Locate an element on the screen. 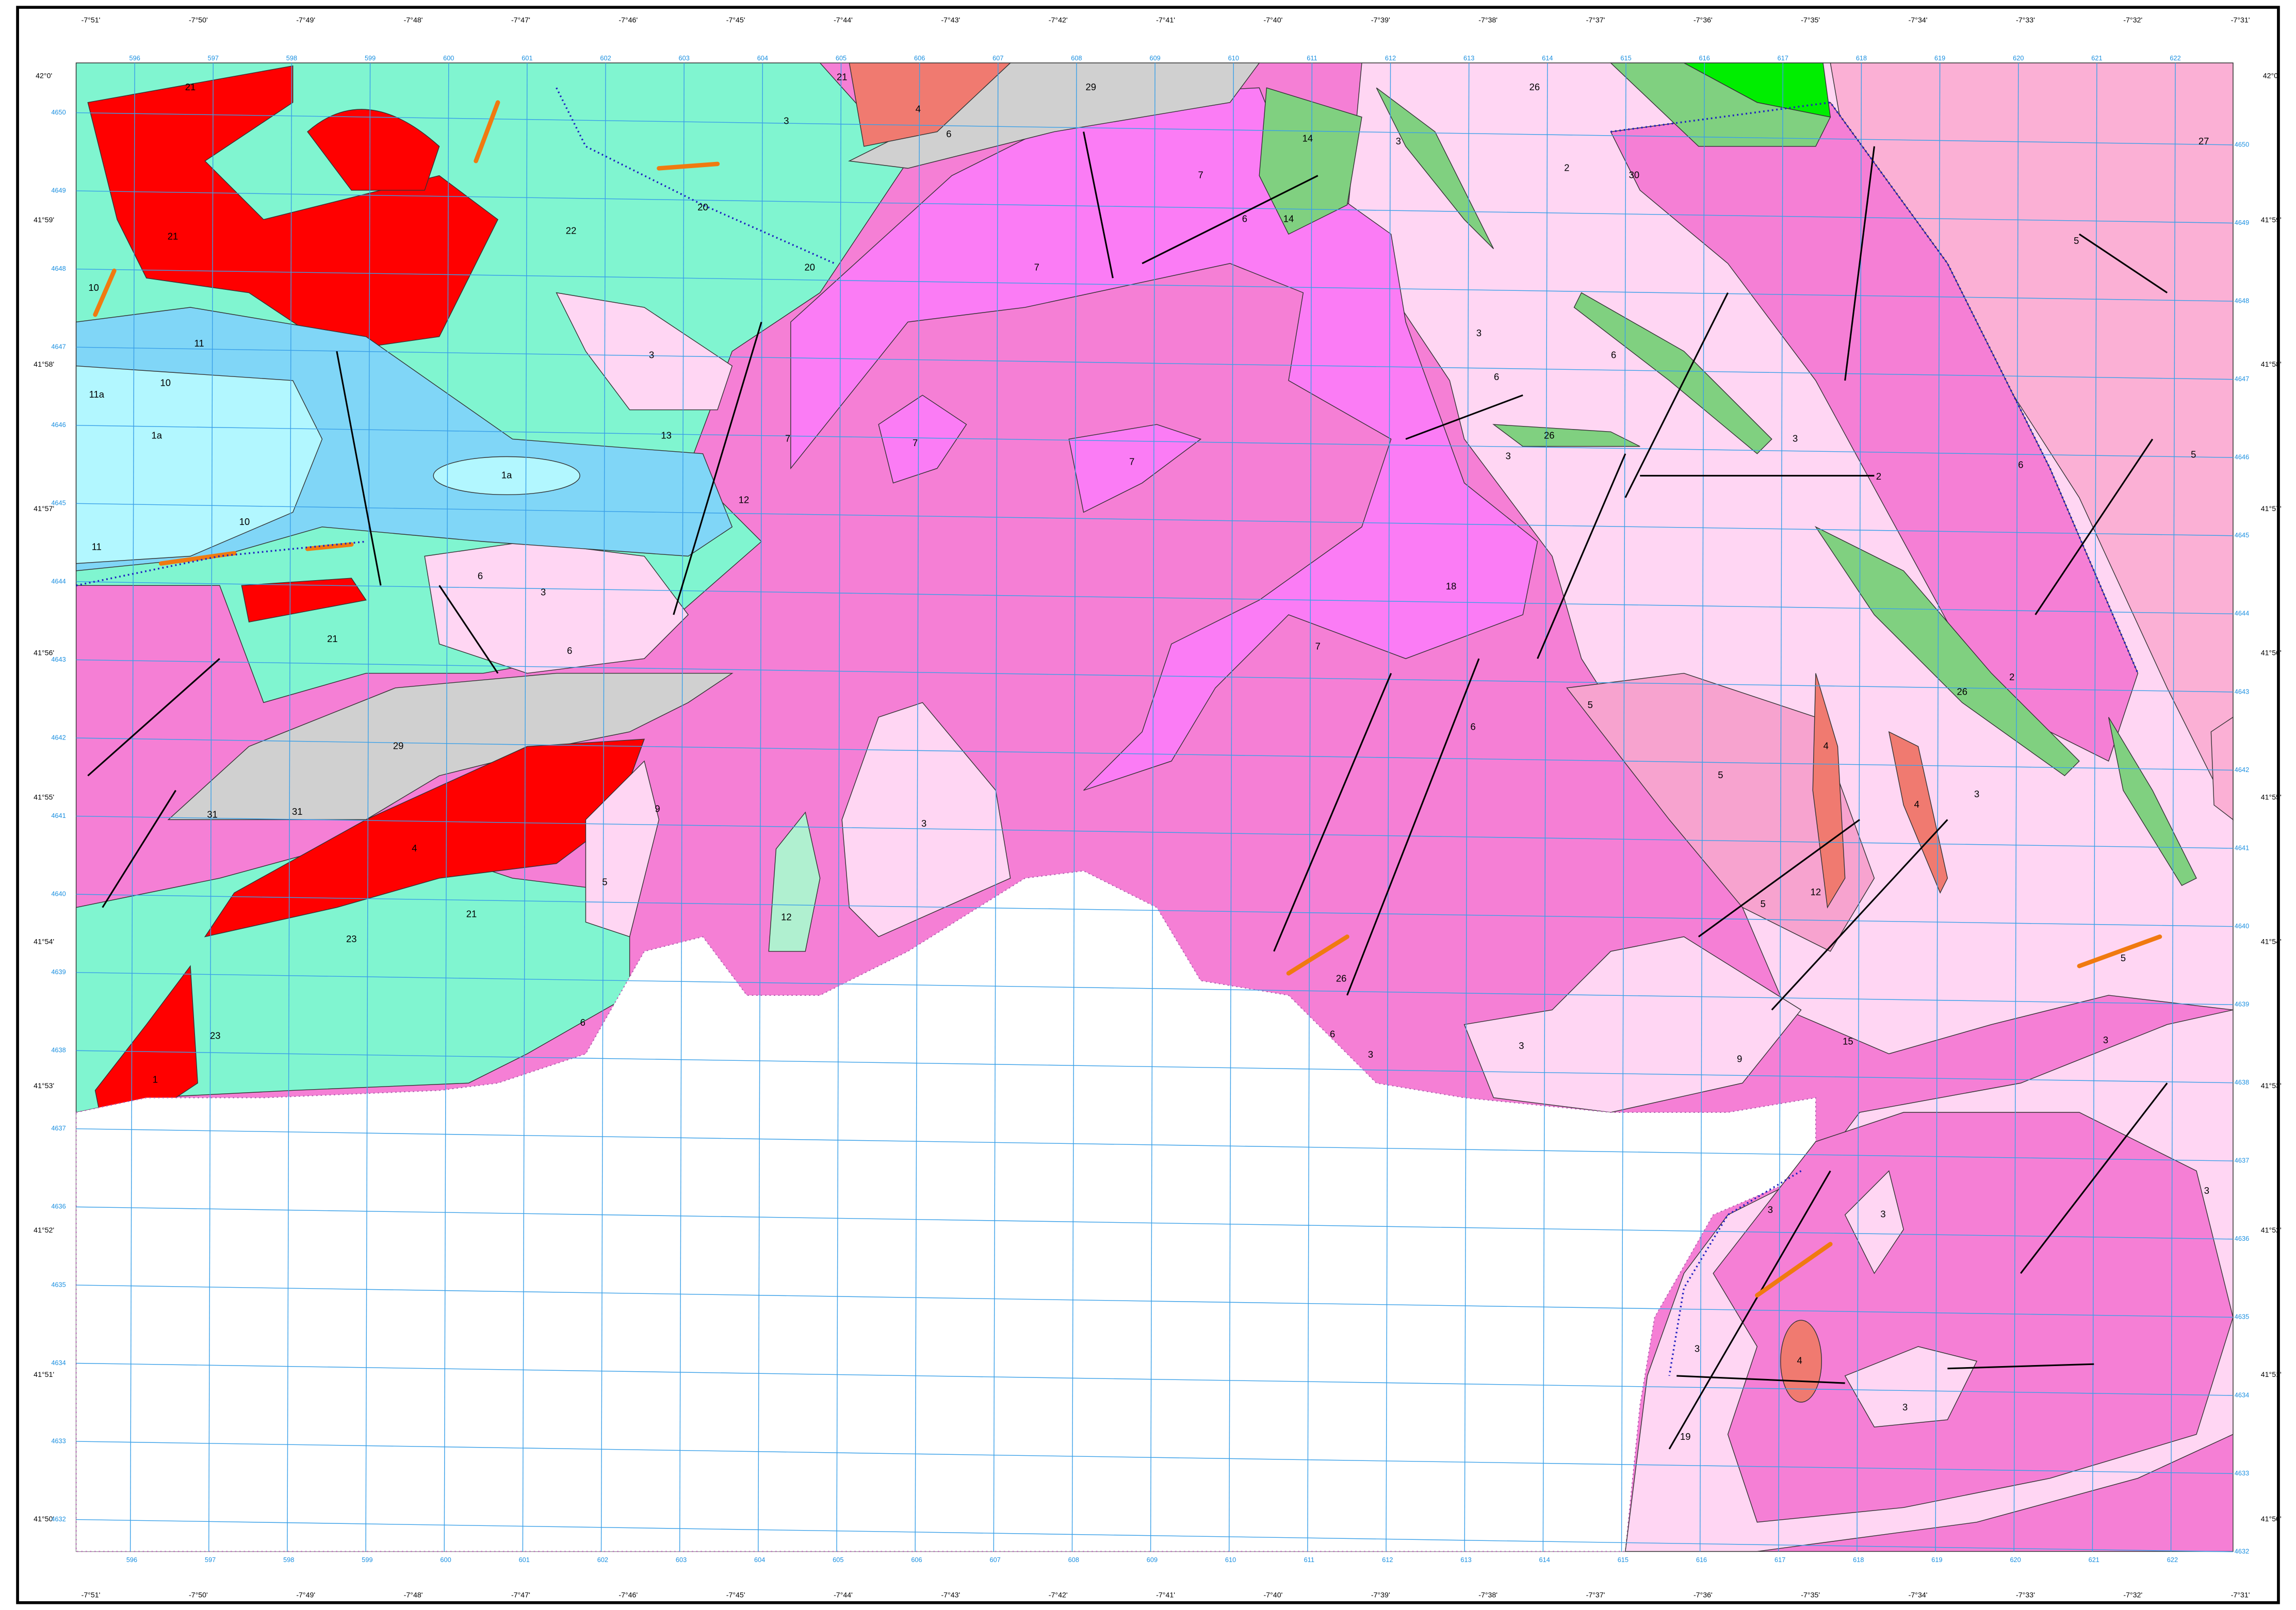 The image size is (2296, 1610). easting-label: 621 is located at coordinates (2096, 58).